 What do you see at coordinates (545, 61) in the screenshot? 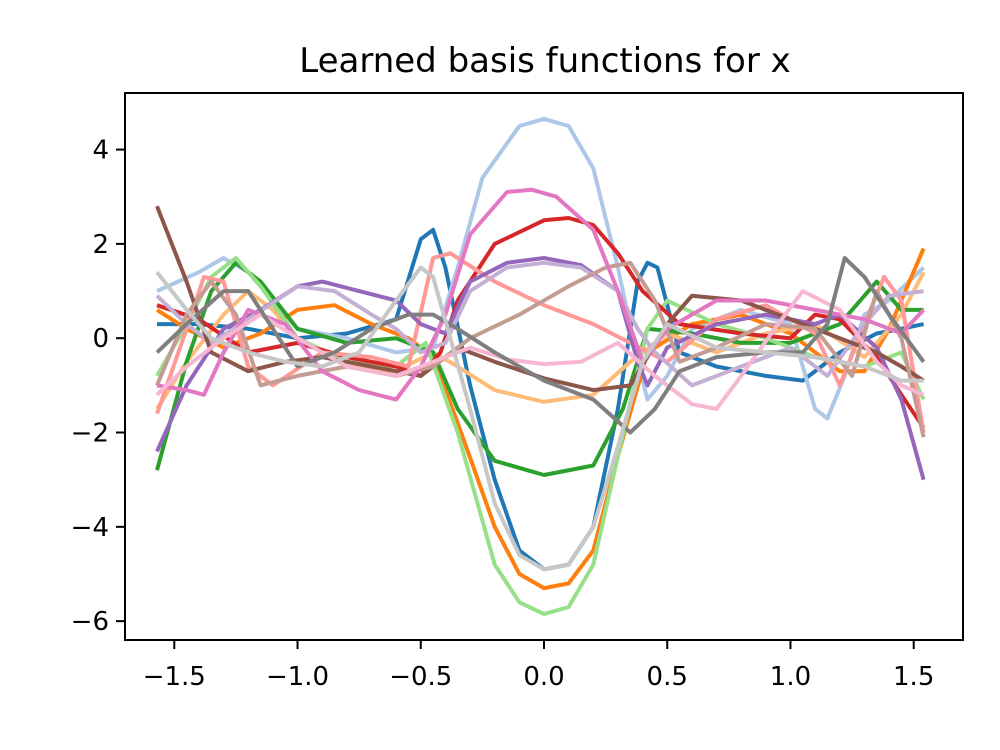
I see `chart-title: Learned basis functions for x` at bounding box center [545, 61].